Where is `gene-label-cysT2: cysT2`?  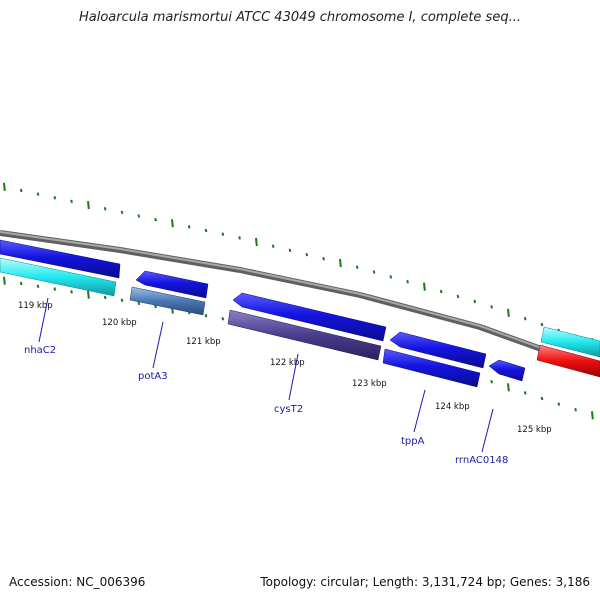
gene-label-cysT2: cysT2 is located at coordinates (288, 409).